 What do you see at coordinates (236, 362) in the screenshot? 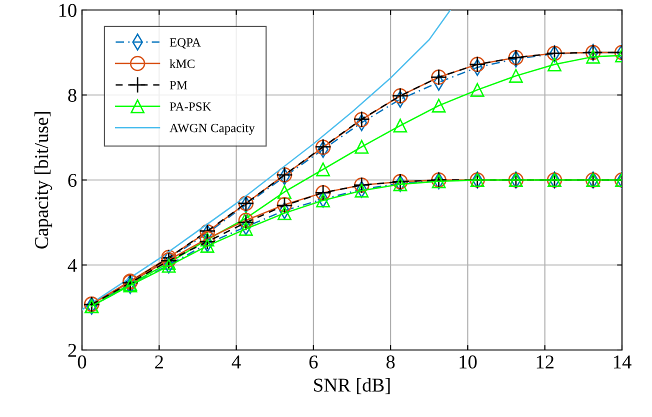
I see `x-tick-label: 4` at bounding box center [236, 362].